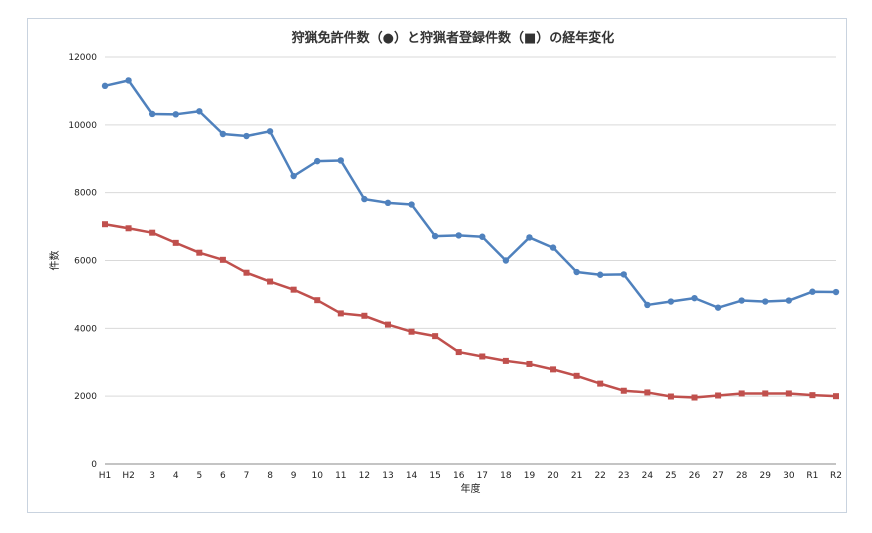 This screenshot has width=872, height=533. What do you see at coordinates (364, 476) in the screenshot?
I see `x-tick-label: 12` at bounding box center [364, 476].